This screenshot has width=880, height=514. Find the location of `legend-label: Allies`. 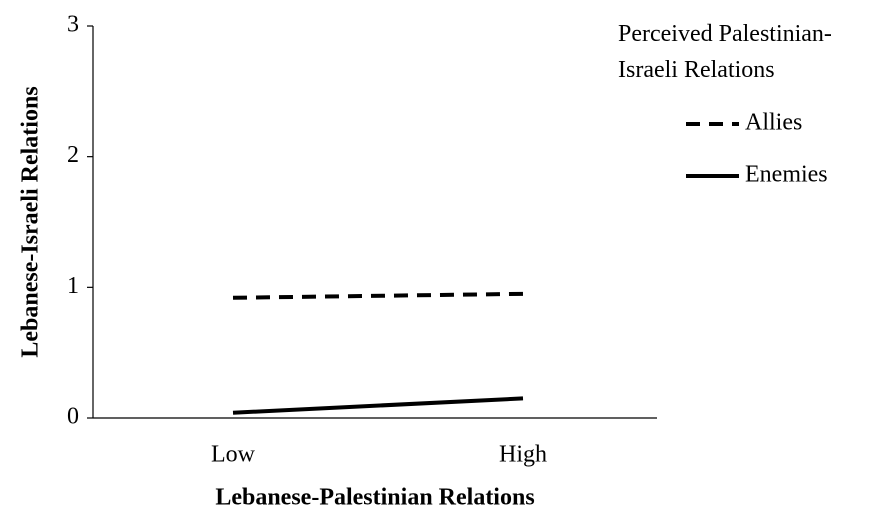

legend-label: Allies is located at coordinates (773, 123).